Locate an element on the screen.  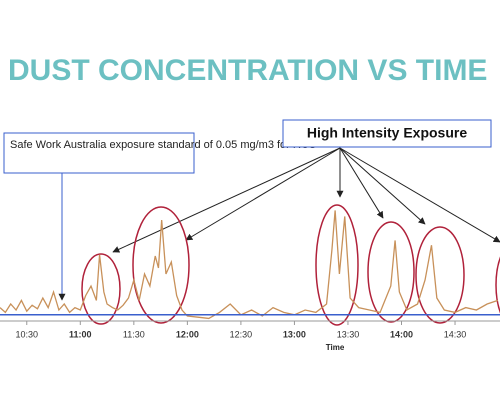
x-tick-label: 13:30 is located at coordinates (348, 334).